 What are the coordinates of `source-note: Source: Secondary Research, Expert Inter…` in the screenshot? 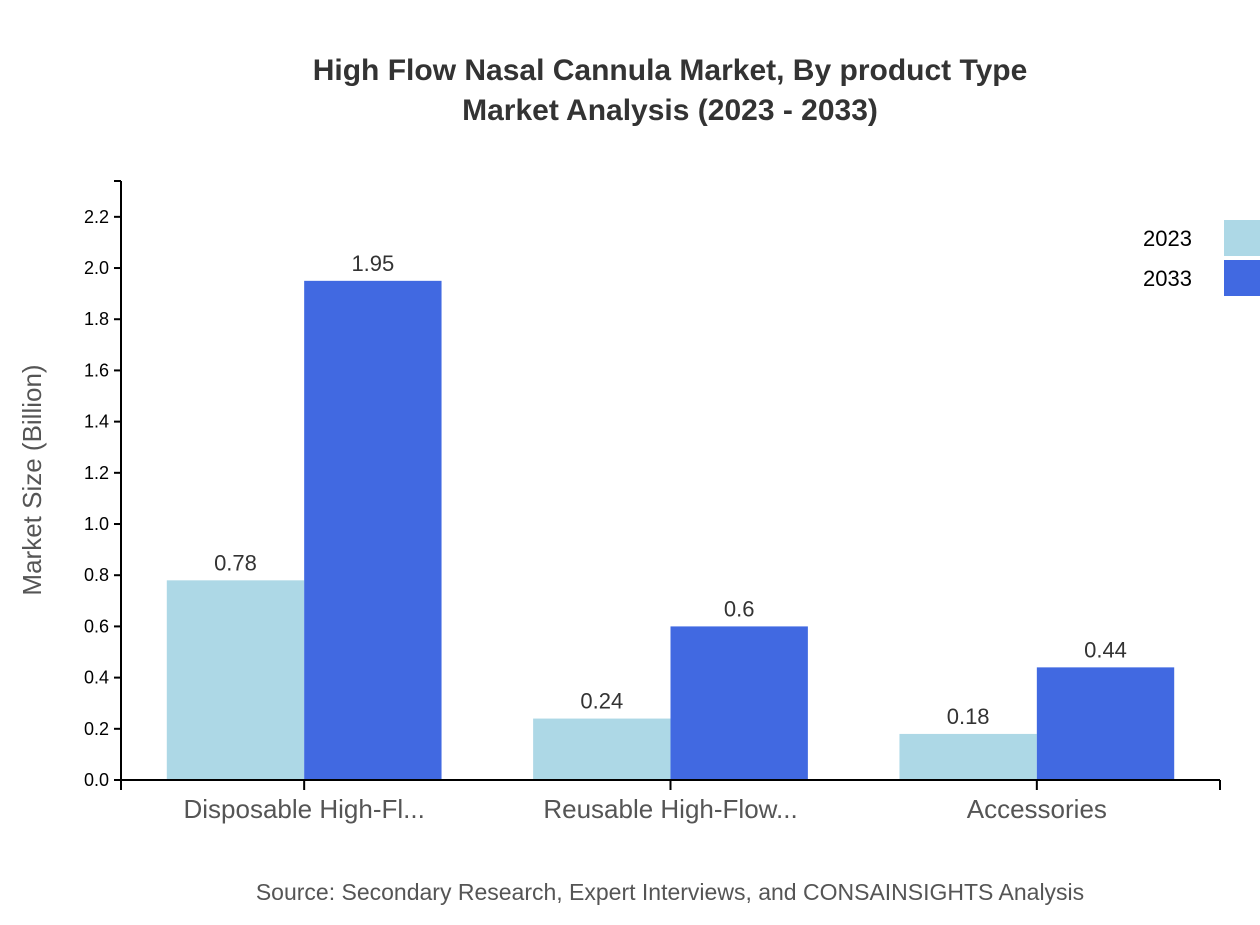 It's located at (670, 892).